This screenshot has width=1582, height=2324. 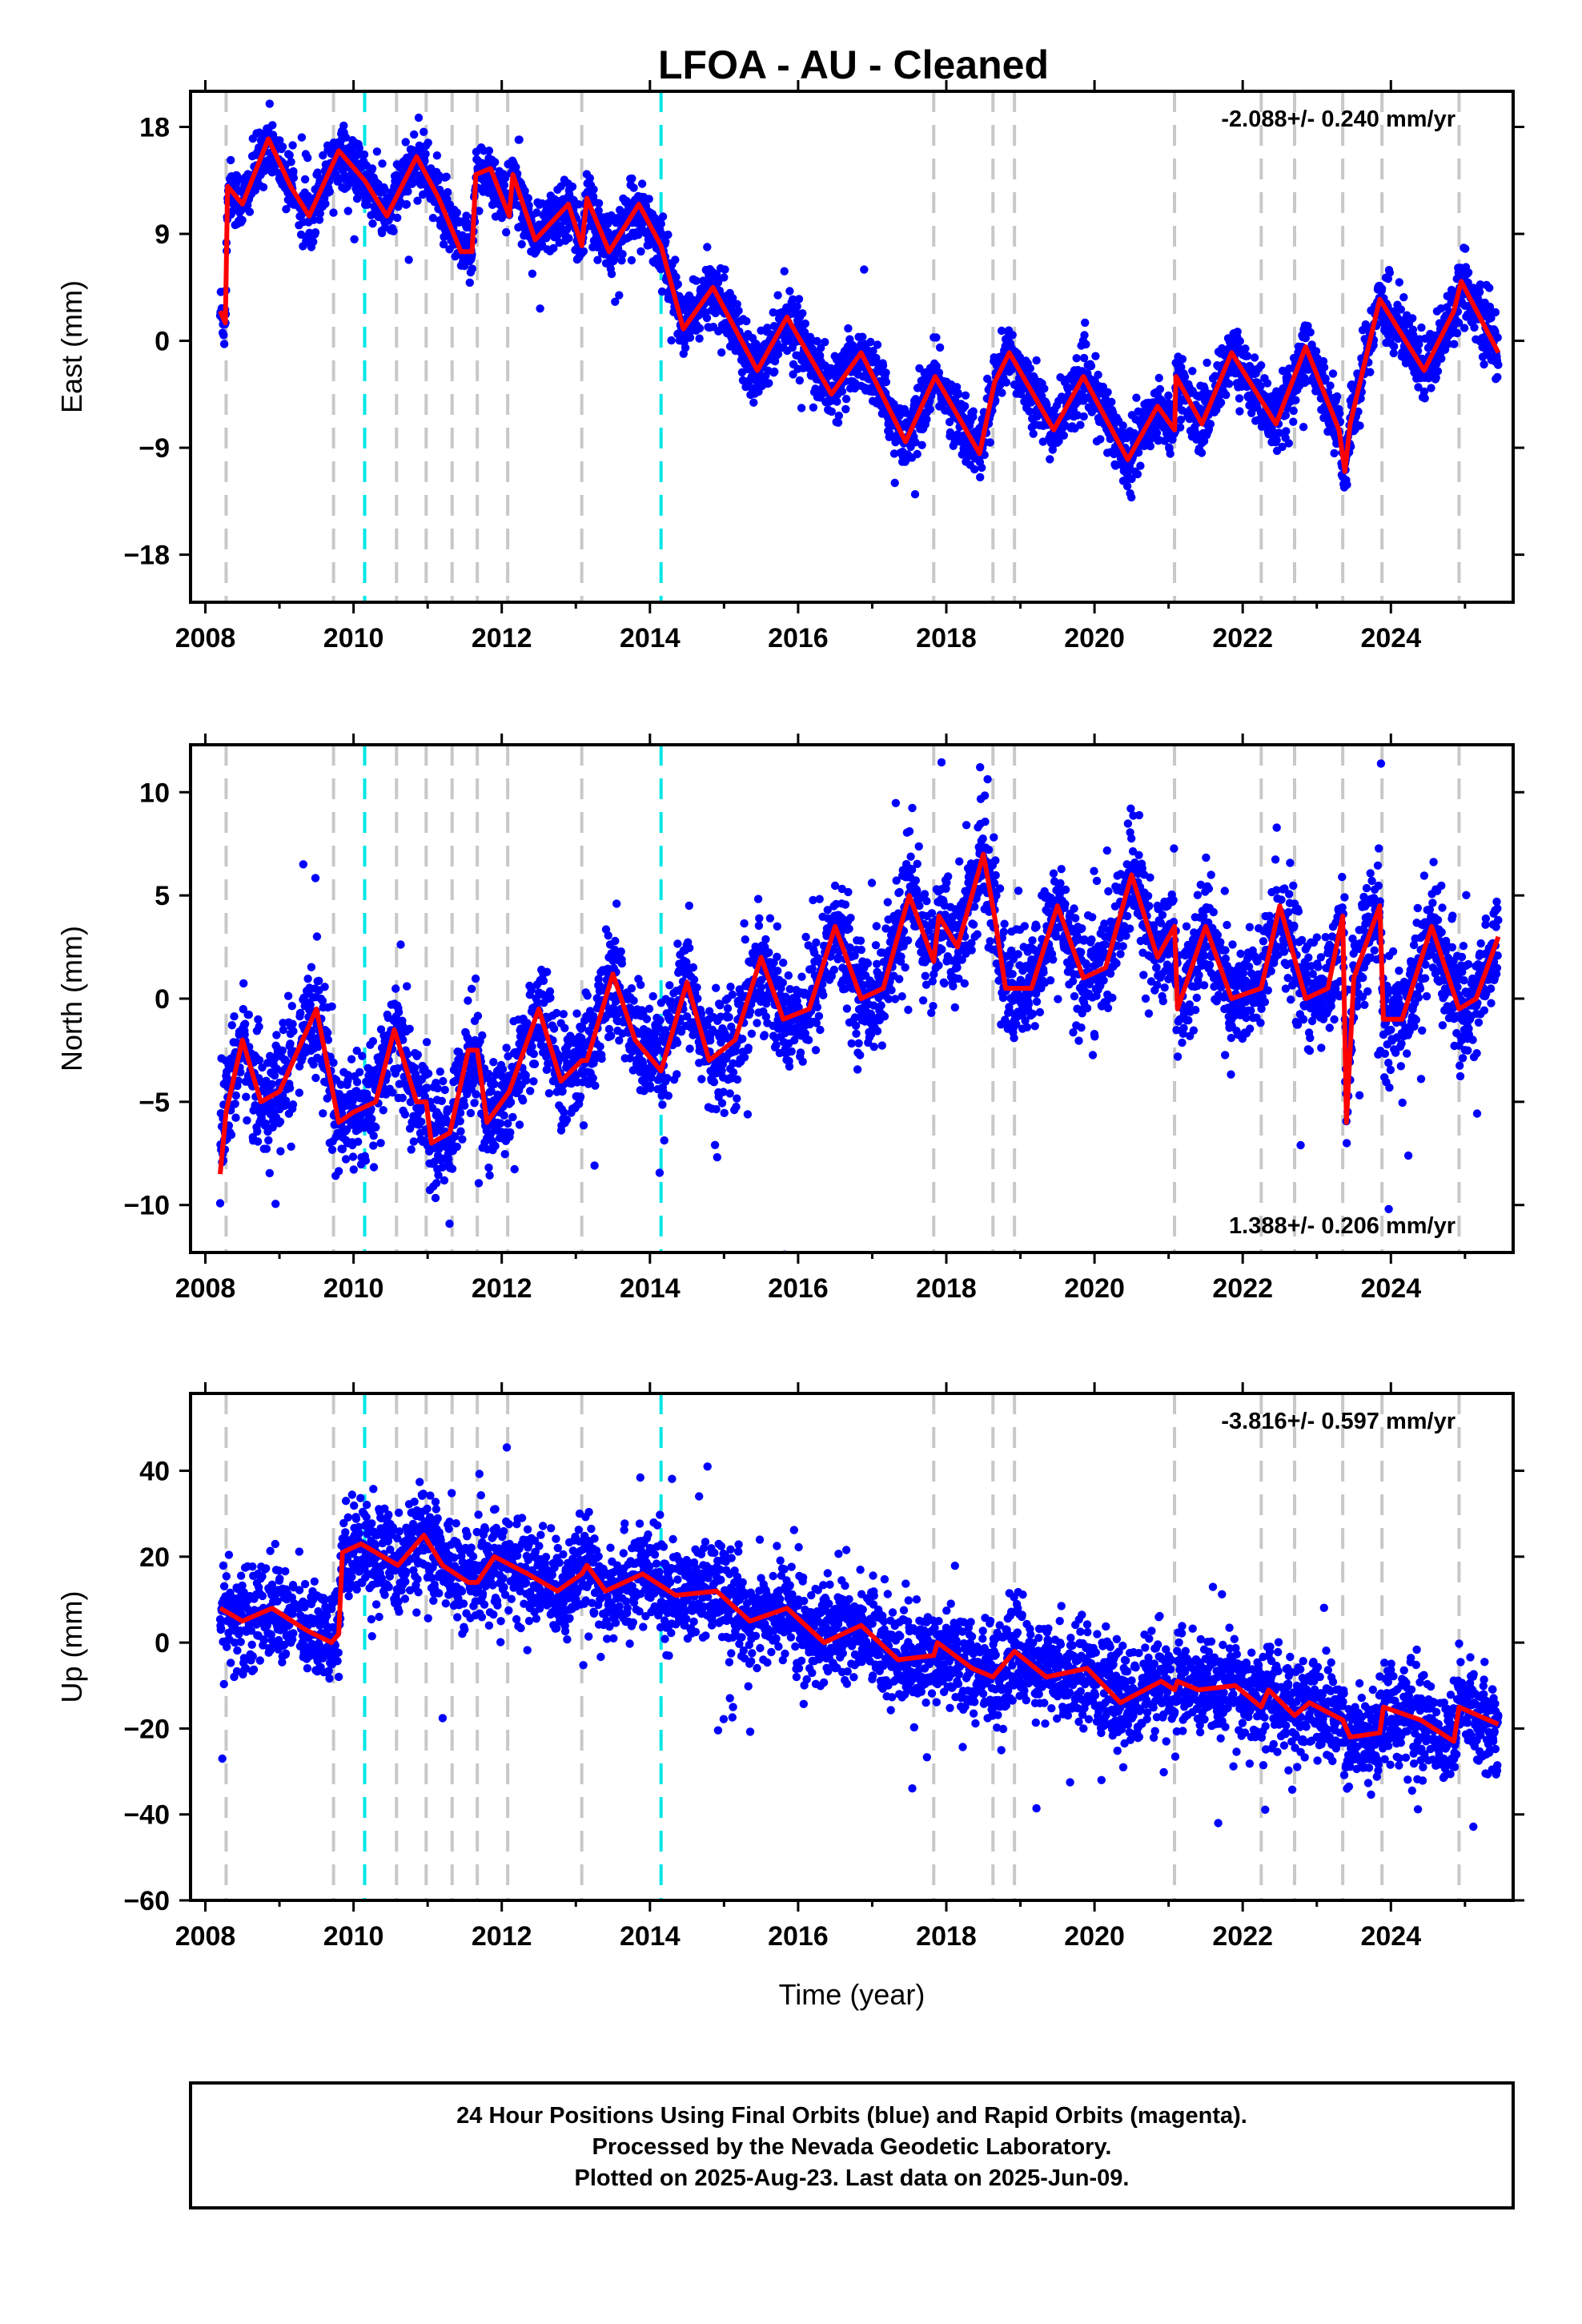 I want to click on model-line, so click(x=859, y=305).